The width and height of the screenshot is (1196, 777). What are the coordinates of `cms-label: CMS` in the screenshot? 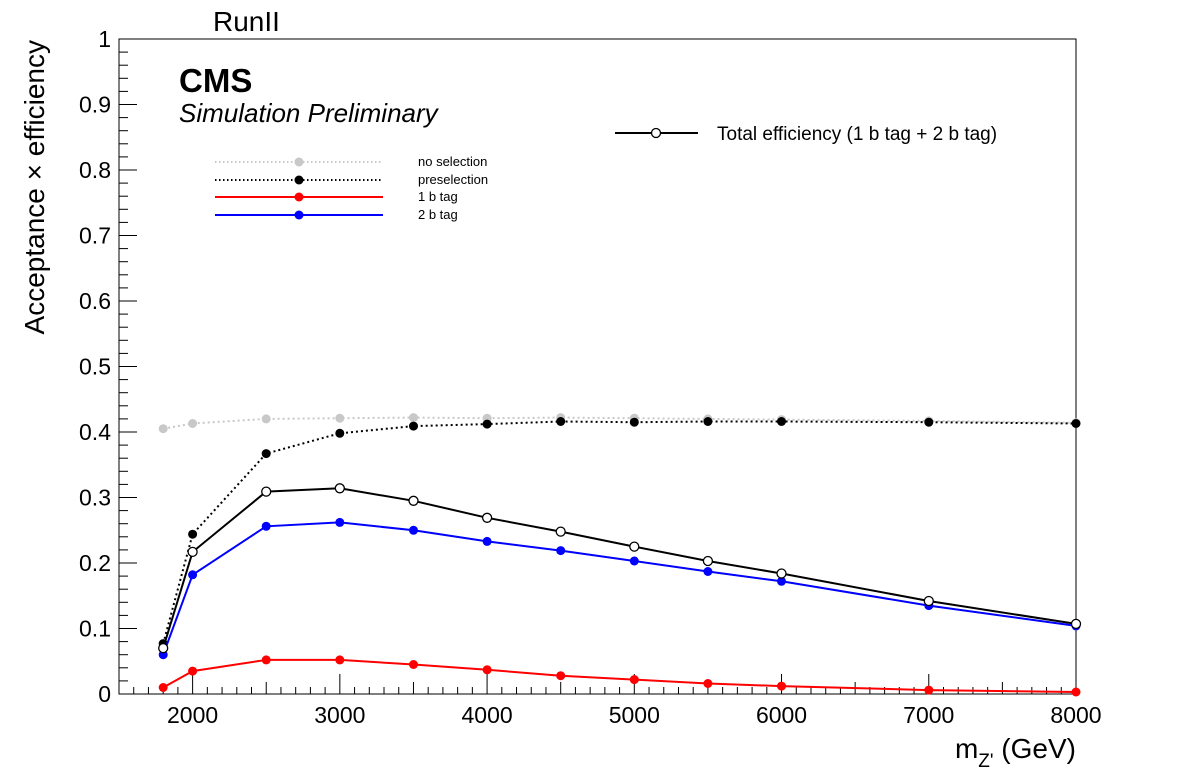 It's located at (215, 80).